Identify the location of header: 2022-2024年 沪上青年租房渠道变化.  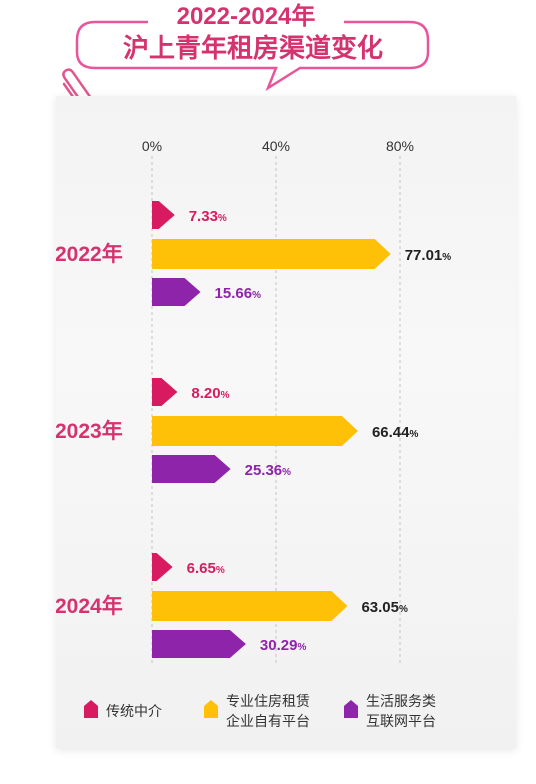
(246, 49).